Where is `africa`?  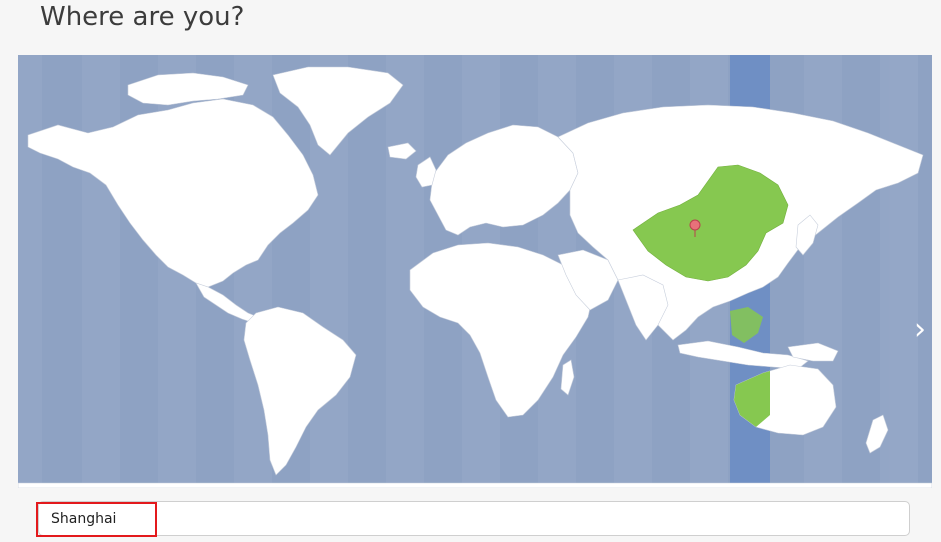 africa is located at coordinates (501, 330).